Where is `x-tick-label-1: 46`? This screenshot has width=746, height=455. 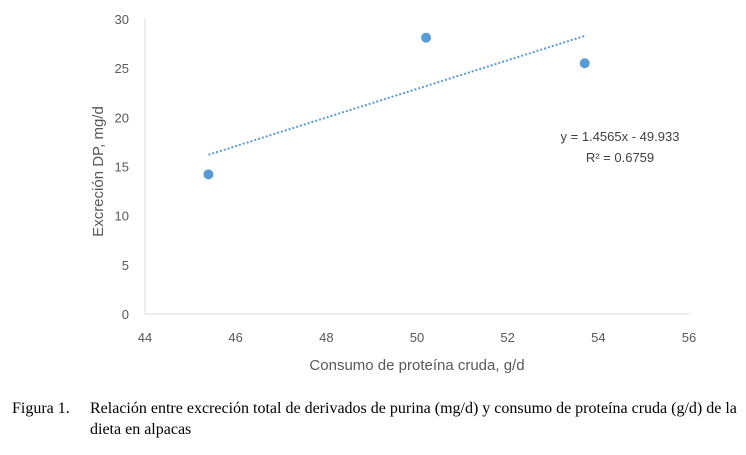 x-tick-label-1: 46 is located at coordinates (235, 337).